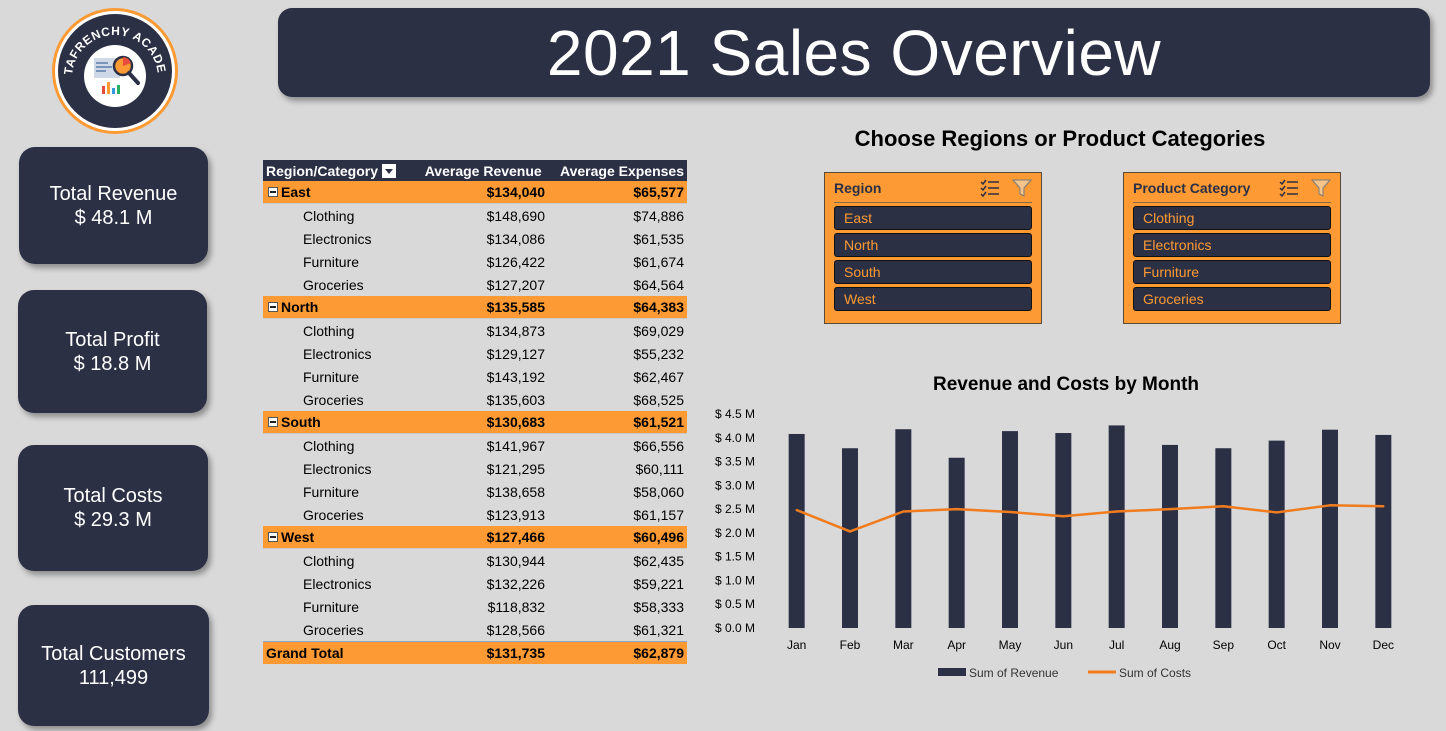 This screenshot has width=1446, height=731. I want to click on item-expenses: $74,886, so click(658, 215).